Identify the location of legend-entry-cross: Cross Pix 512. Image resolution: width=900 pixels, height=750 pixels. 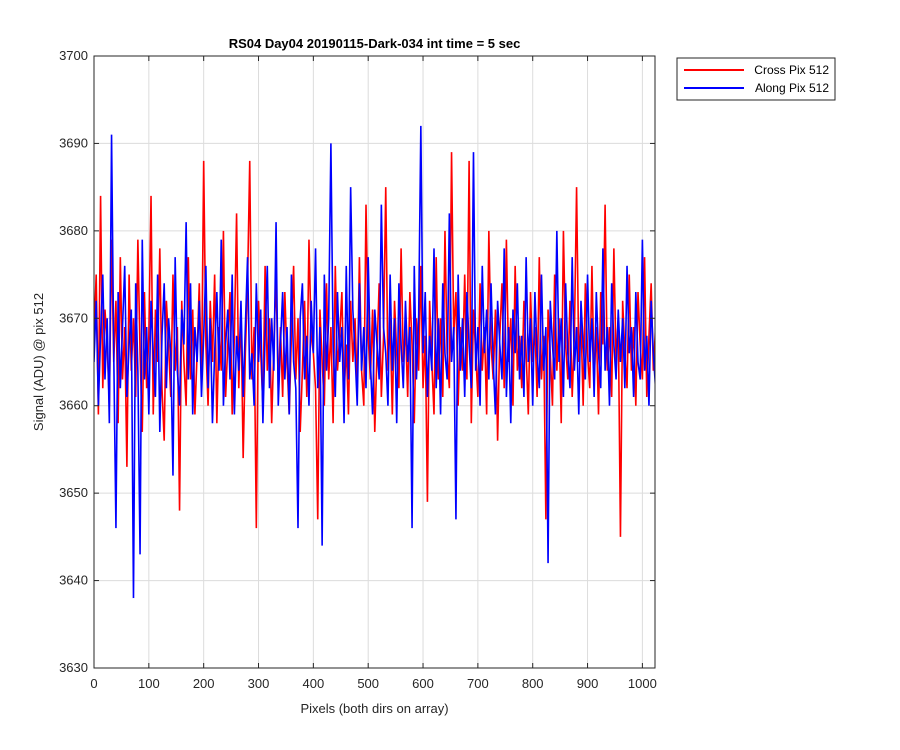
(791, 70).